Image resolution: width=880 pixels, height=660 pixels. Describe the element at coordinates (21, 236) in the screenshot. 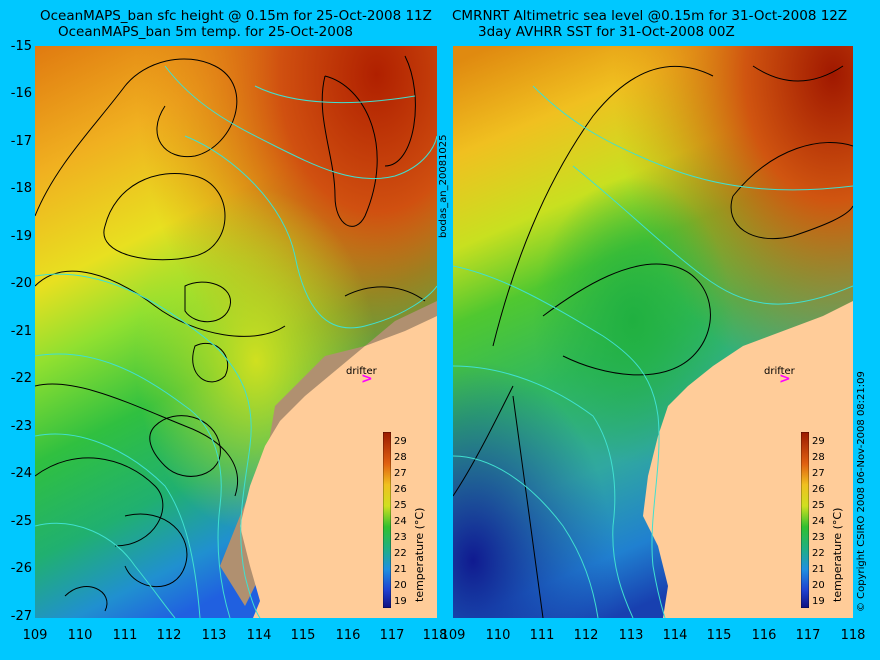

I see `y-tick: -19` at that location.